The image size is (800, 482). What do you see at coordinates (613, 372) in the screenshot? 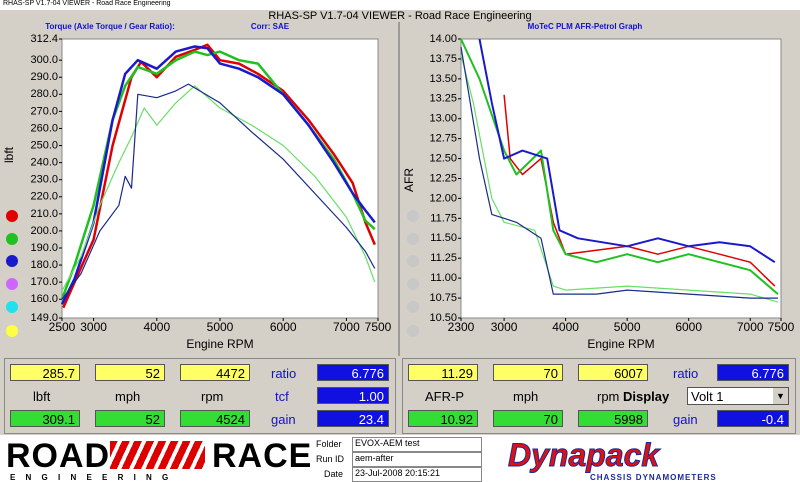
I see `value-box: 6007` at bounding box center [613, 372].